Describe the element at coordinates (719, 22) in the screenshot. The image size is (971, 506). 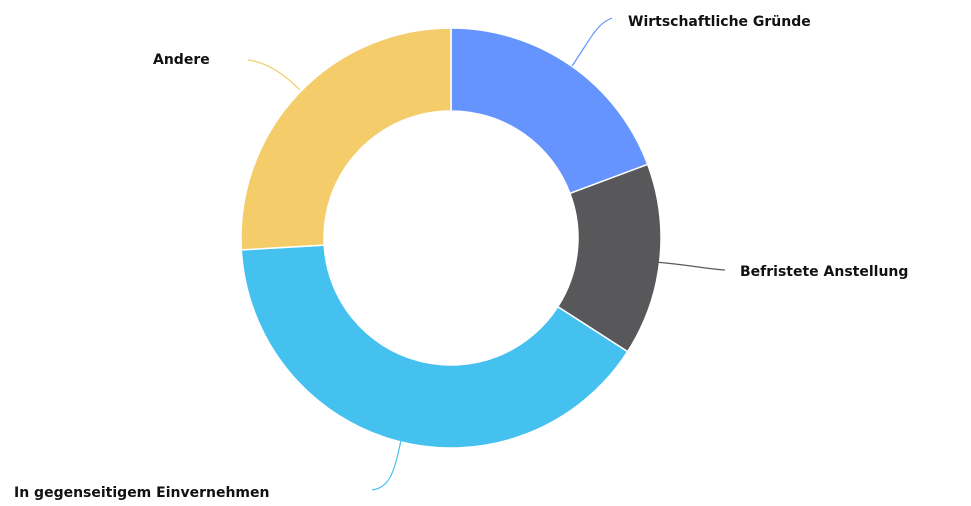
I see `slice-label: Wirtschaftliche Gründe` at that location.